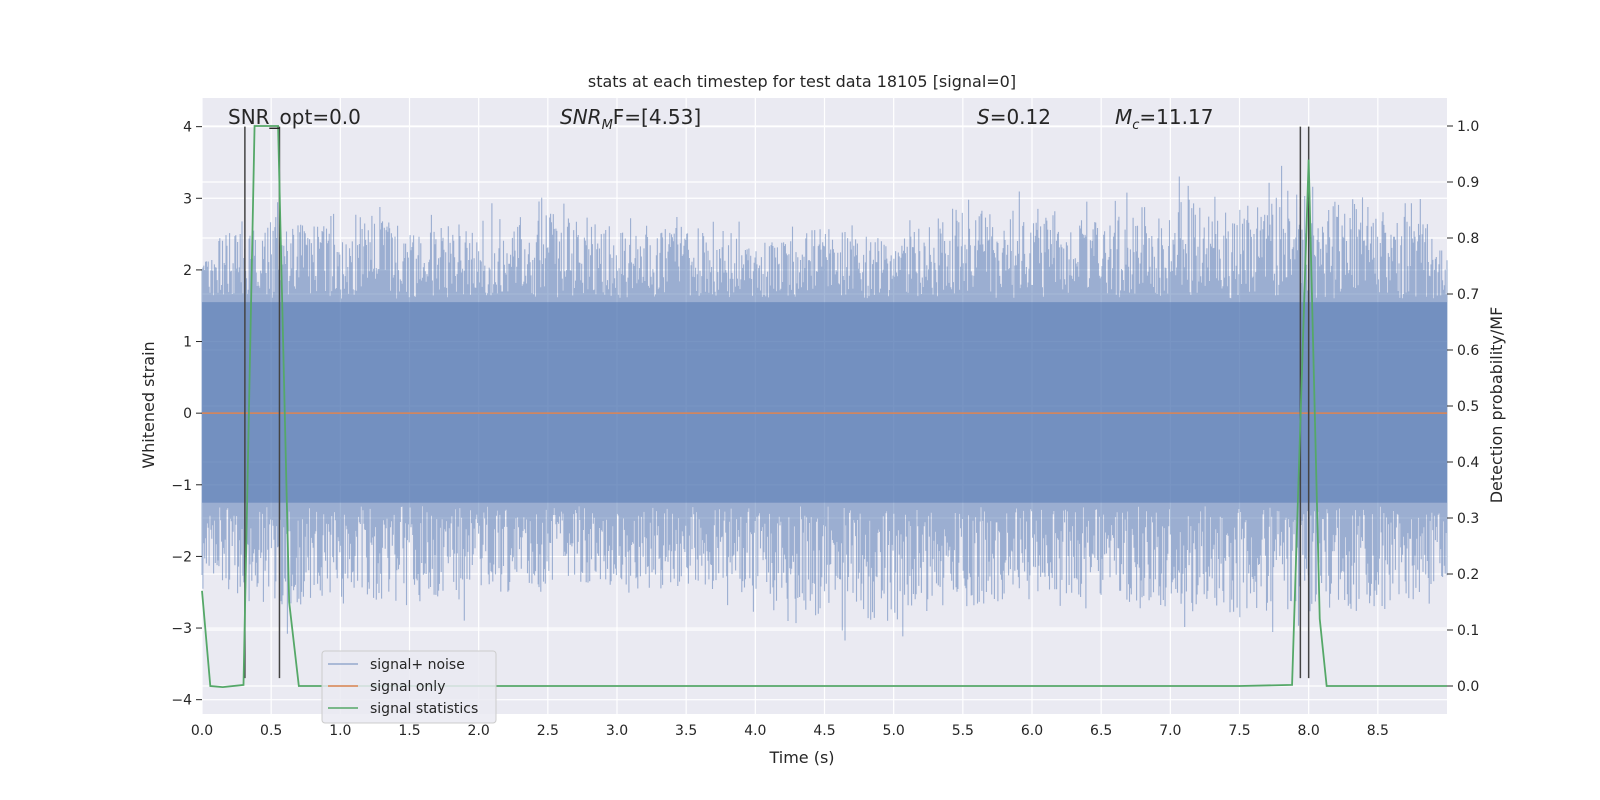  What do you see at coordinates (1032, 731) in the screenshot?
I see `x-tick-label: 6.0` at bounding box center [1032, 731].